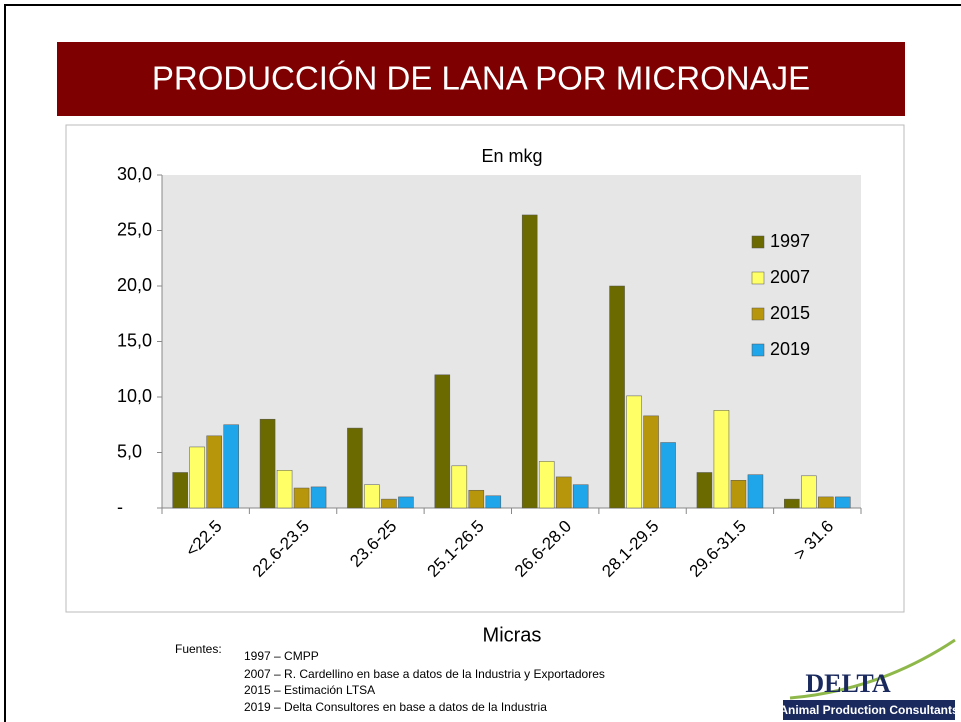 This screenshot has height=722, width=961. What do you see at coordinates (847, 683) in the screenshot?
I see `logo-name: DELTA` at bounding box center [847, 683].